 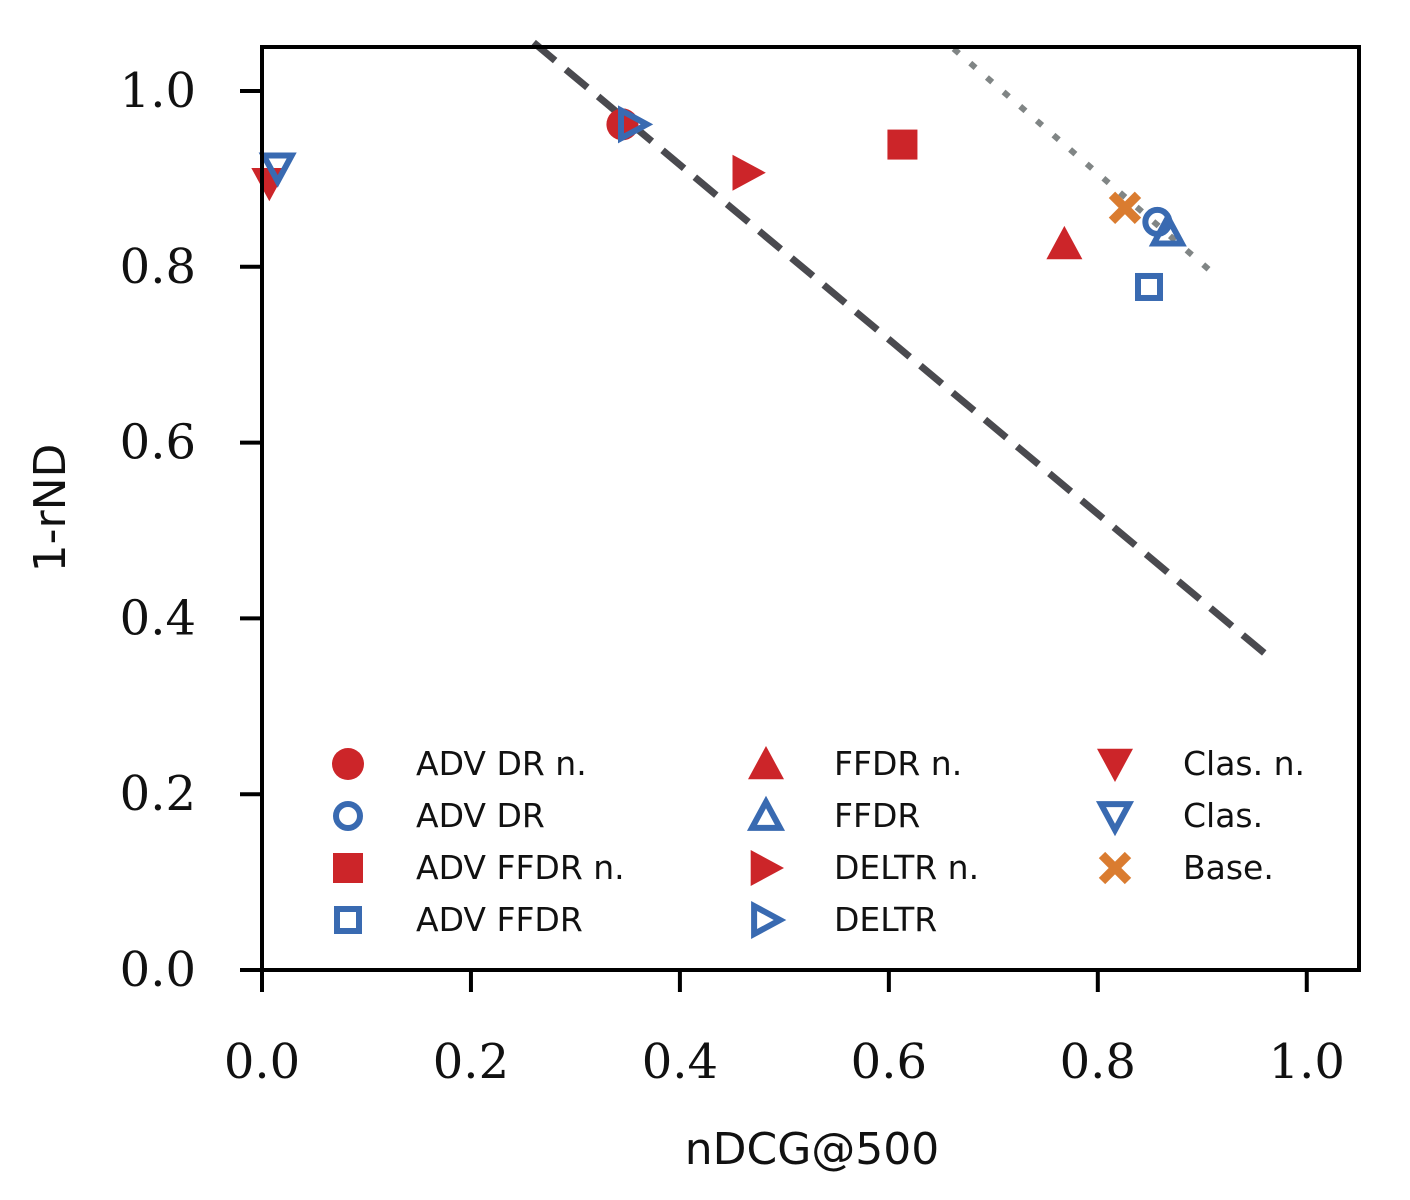 I want to click on legend-item-adv-dr: ADV DR, so click(x=439, y=815).